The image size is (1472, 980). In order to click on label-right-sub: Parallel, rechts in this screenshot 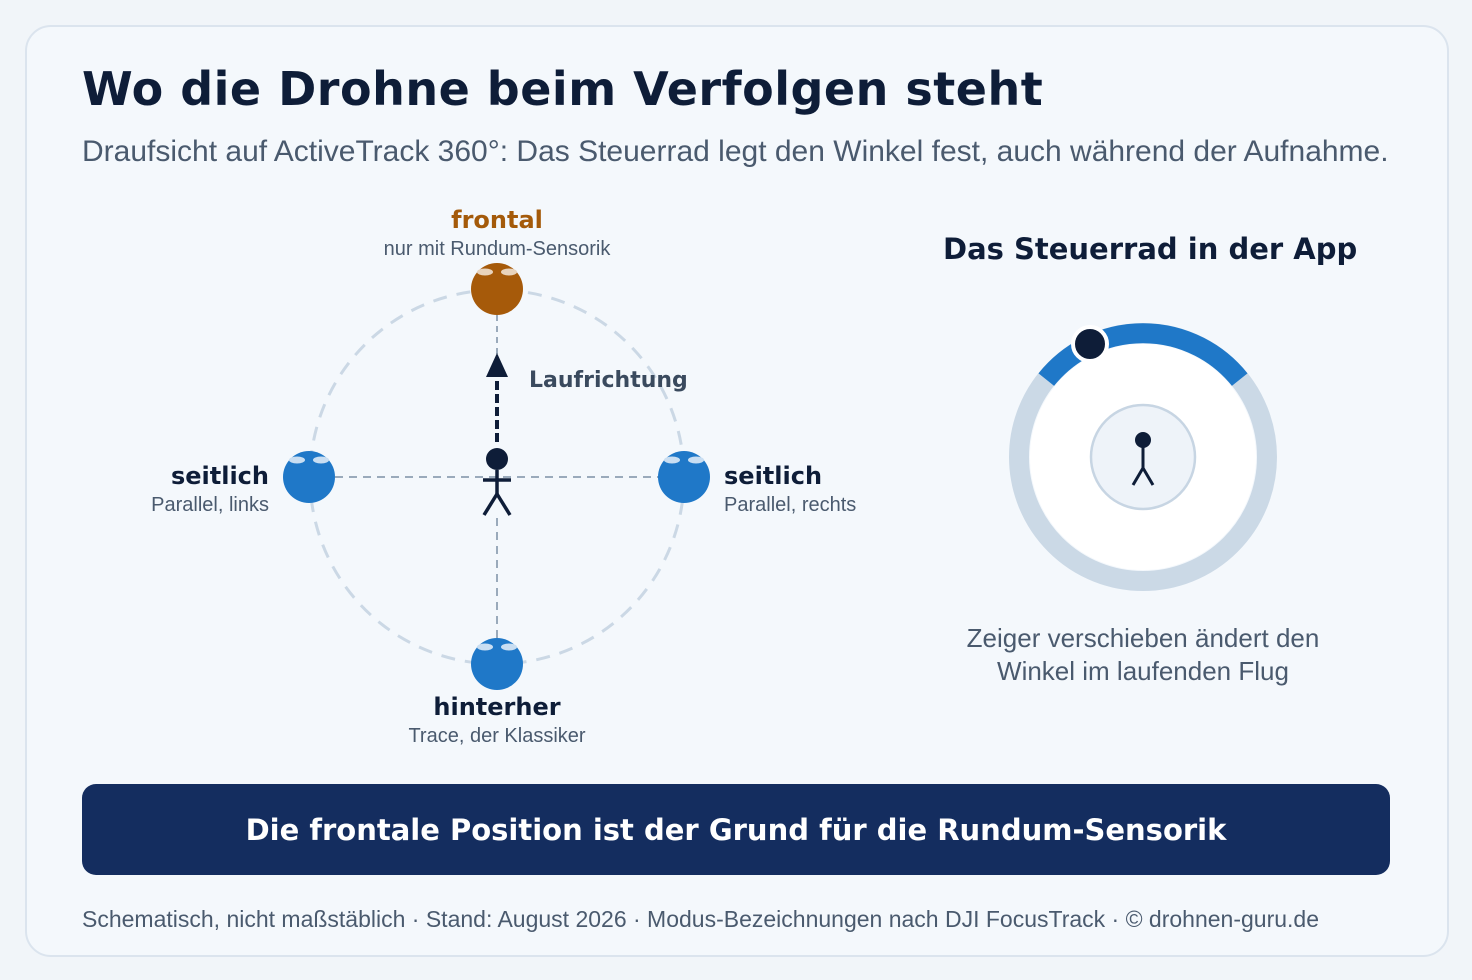, I will do `click(790, 505)`.